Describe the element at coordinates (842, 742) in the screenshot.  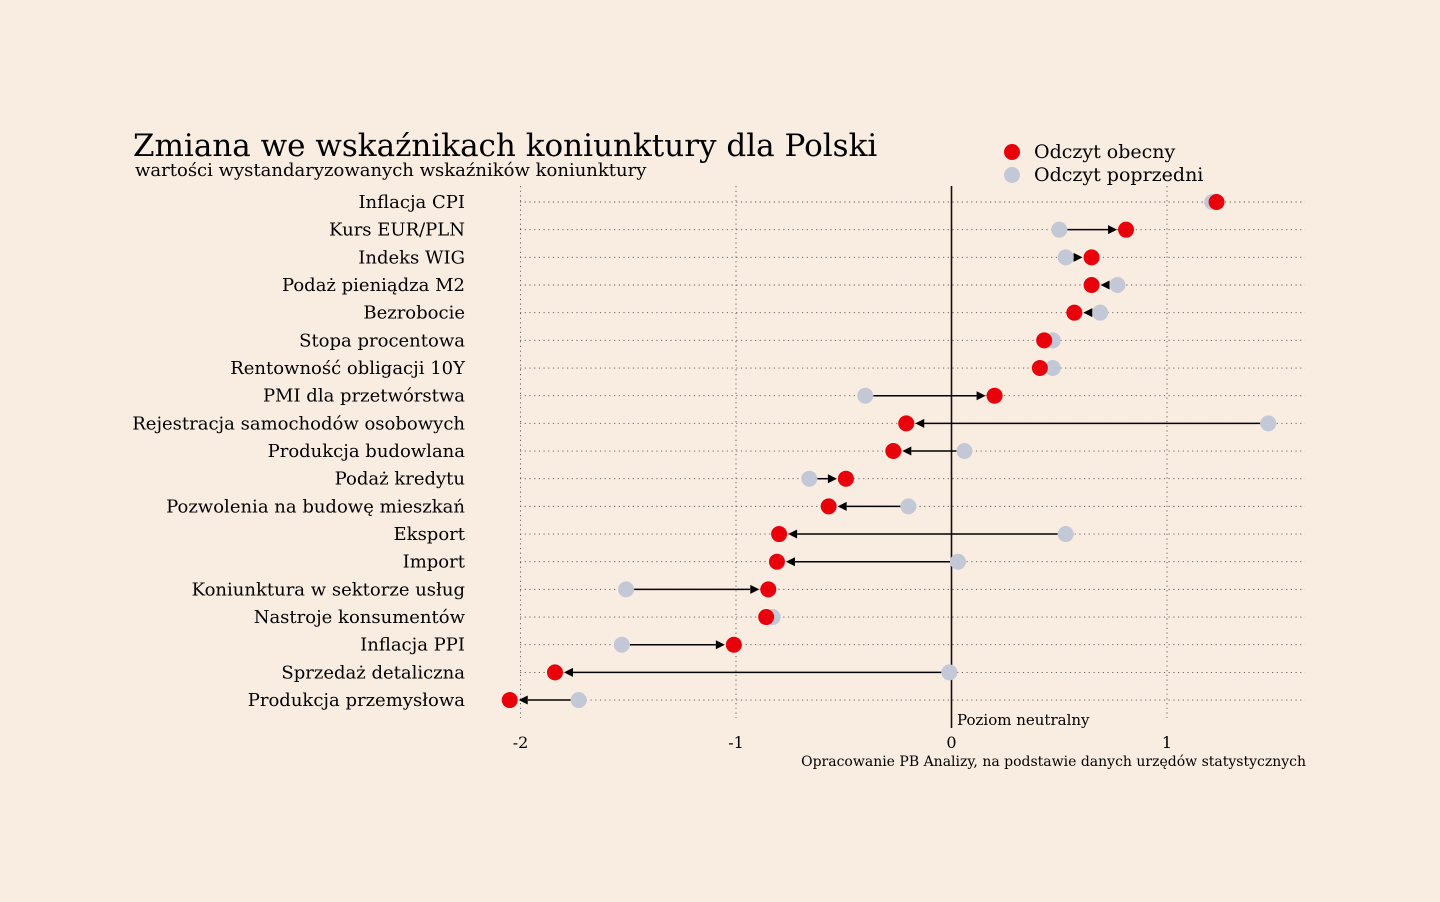
I see `x-axis-ticks: -2 -1 0 1` at that location.